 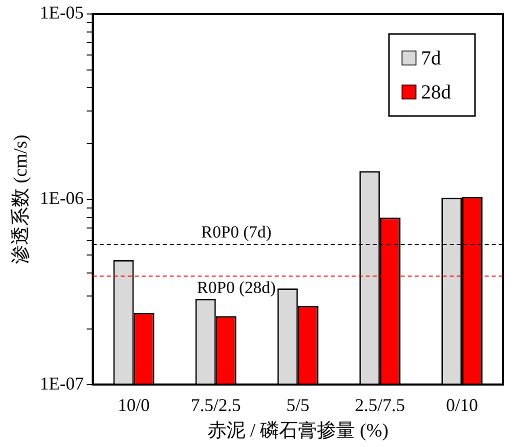 I want to click on ref-line-label: R0P0 (7d), so click(x=236, y=232).